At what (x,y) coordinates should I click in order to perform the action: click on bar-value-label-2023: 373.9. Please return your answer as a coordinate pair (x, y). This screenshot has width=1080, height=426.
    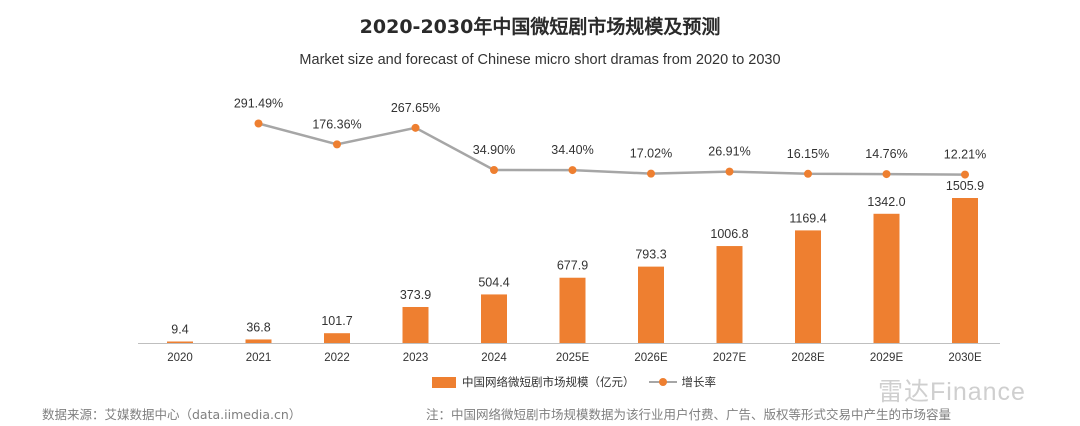
    Looking at the image, I should click on (415, 295).